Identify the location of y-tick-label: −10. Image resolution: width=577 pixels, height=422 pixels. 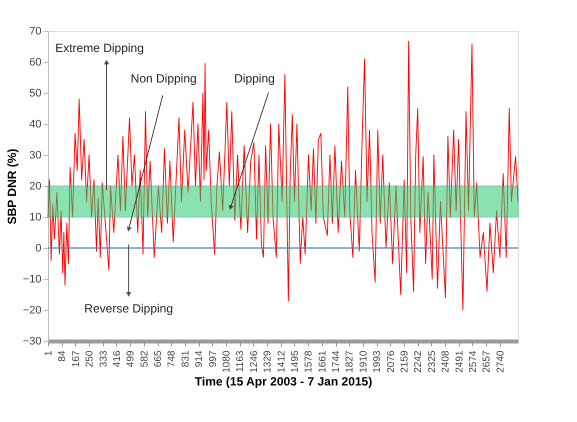
(32, 280).